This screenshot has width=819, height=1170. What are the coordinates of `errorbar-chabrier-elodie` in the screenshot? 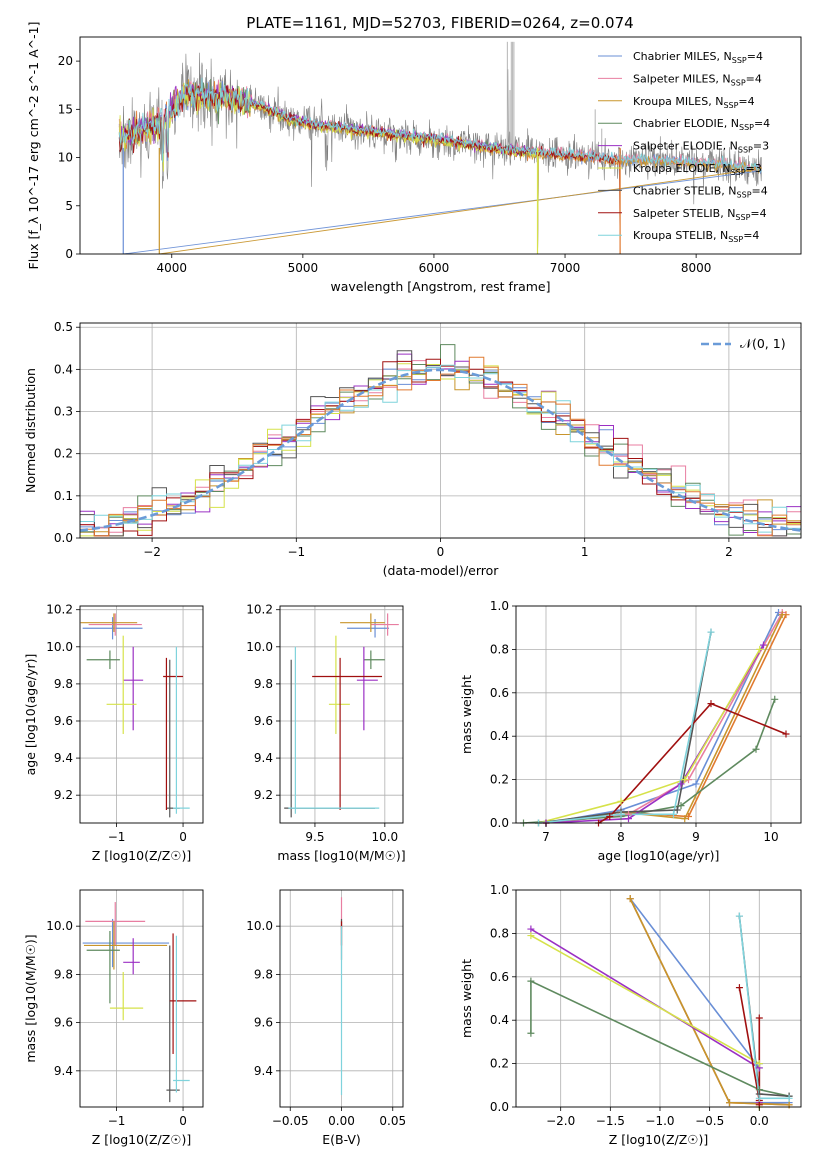 It's located at (103, 967).